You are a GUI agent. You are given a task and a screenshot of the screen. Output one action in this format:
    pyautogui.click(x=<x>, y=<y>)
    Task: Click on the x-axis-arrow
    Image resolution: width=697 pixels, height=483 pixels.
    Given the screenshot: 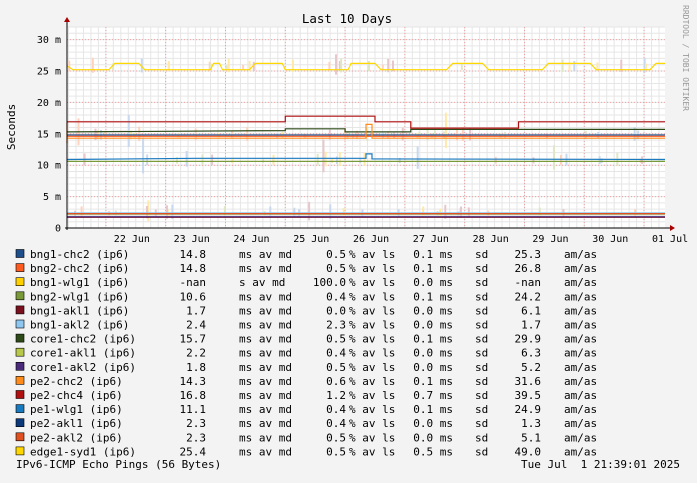 What is the action you would take?
    pyautogui.click(x=672, y=228)
    